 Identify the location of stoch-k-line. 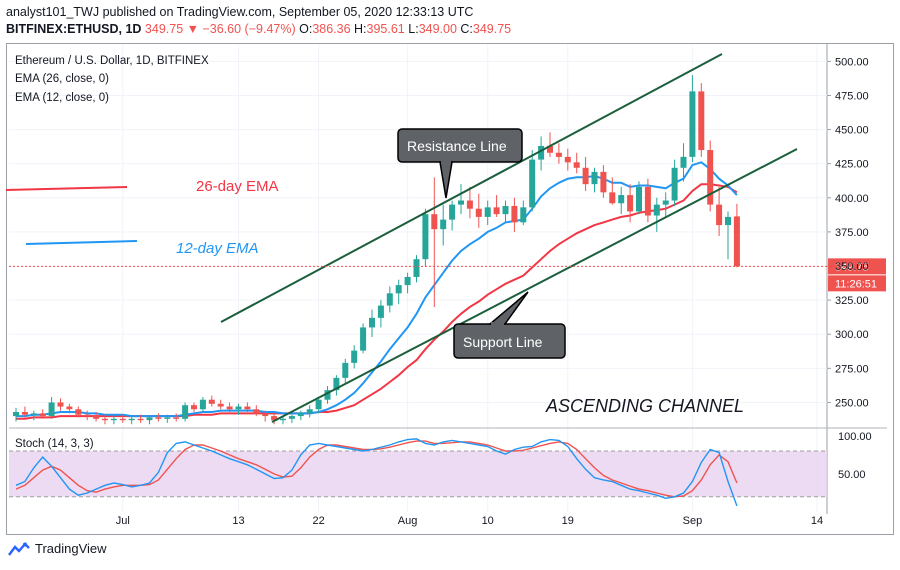
(376, 472).